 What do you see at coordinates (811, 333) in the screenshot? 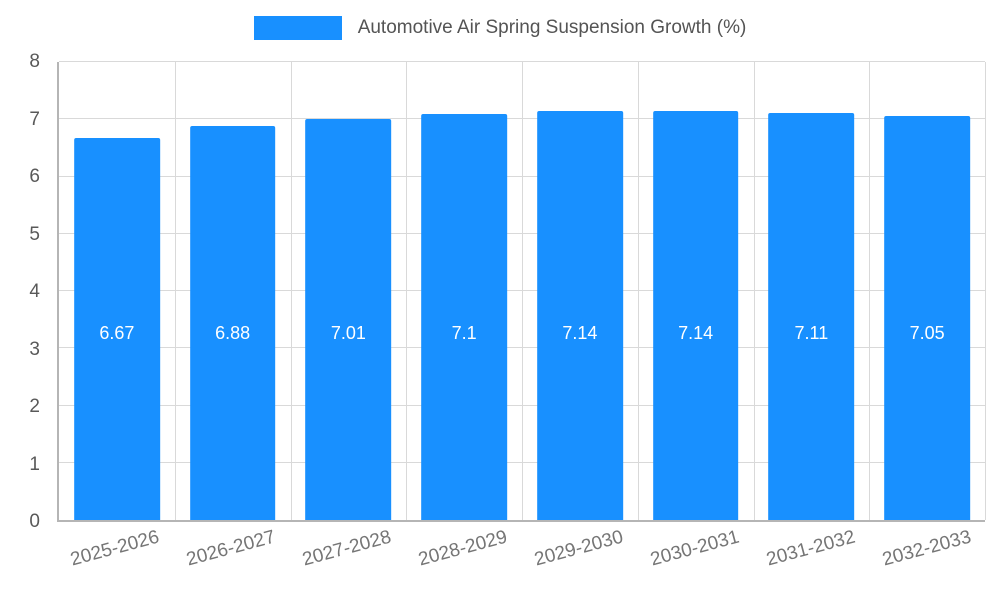
I see `bar-value-label: 7.11` at bounding box center [811, 333].